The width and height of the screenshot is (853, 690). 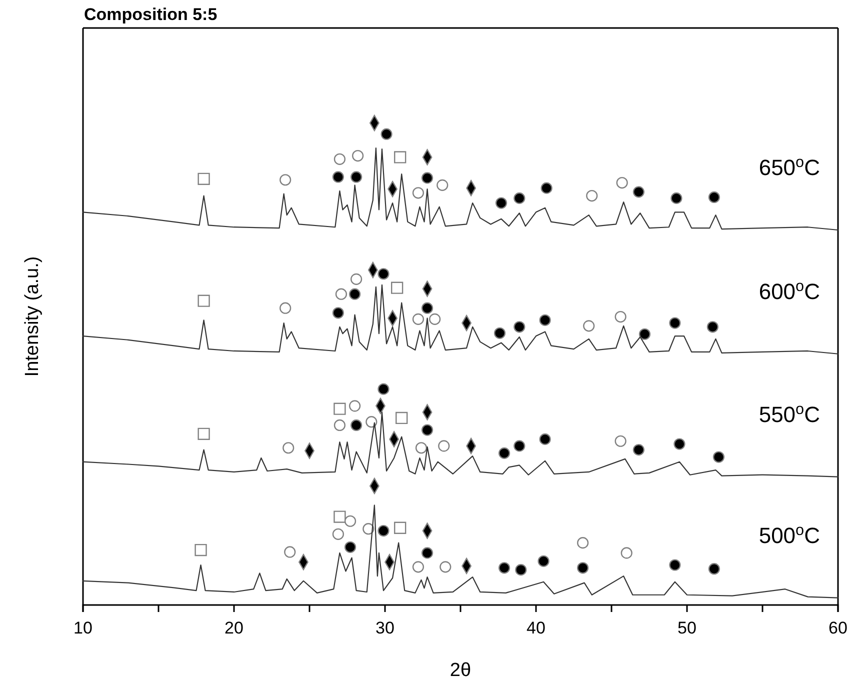 What do you see at coordinates (234, 628) in the screenshot?
I see `x-tick-label: 20` at bounding box center [234, 628].